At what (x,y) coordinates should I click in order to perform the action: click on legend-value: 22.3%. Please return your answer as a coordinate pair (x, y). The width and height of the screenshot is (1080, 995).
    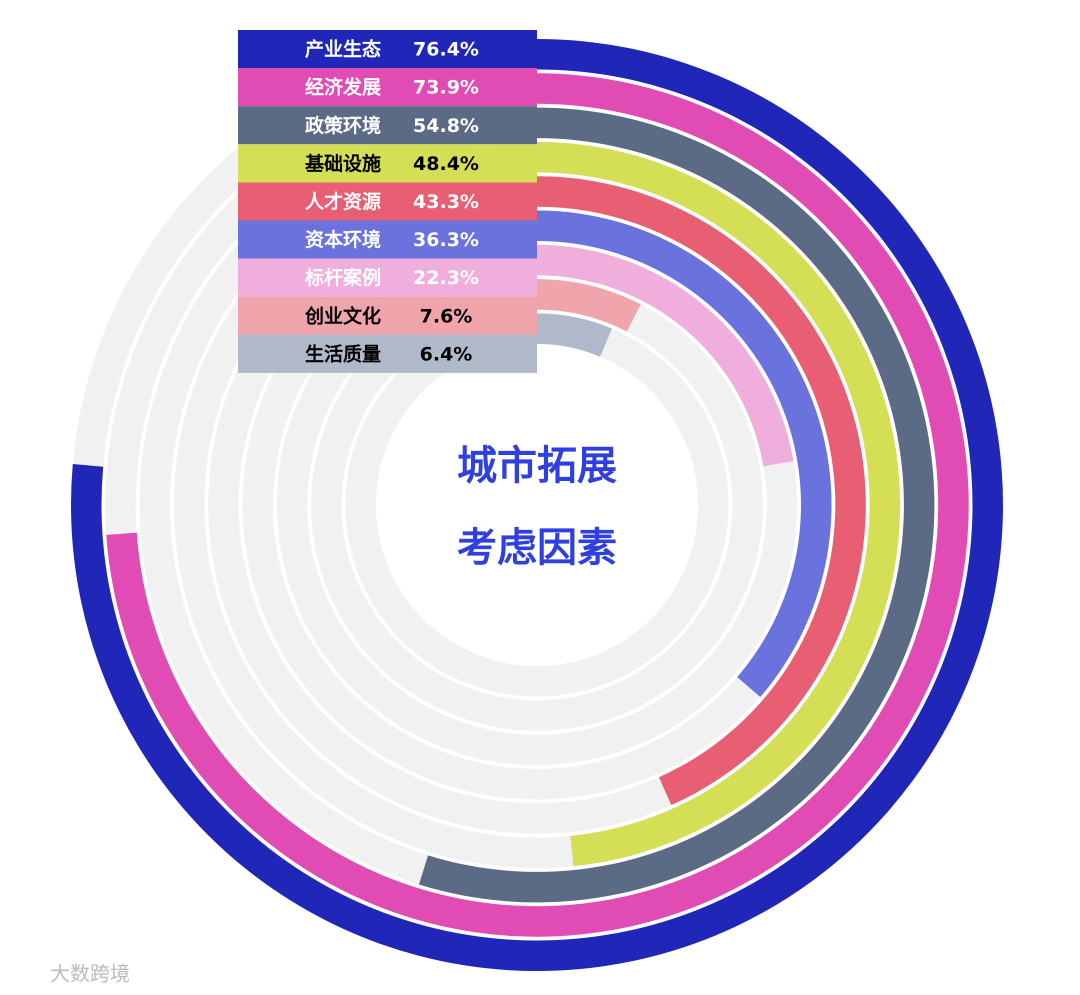
    Looking at the image, I should click on (446, 278).